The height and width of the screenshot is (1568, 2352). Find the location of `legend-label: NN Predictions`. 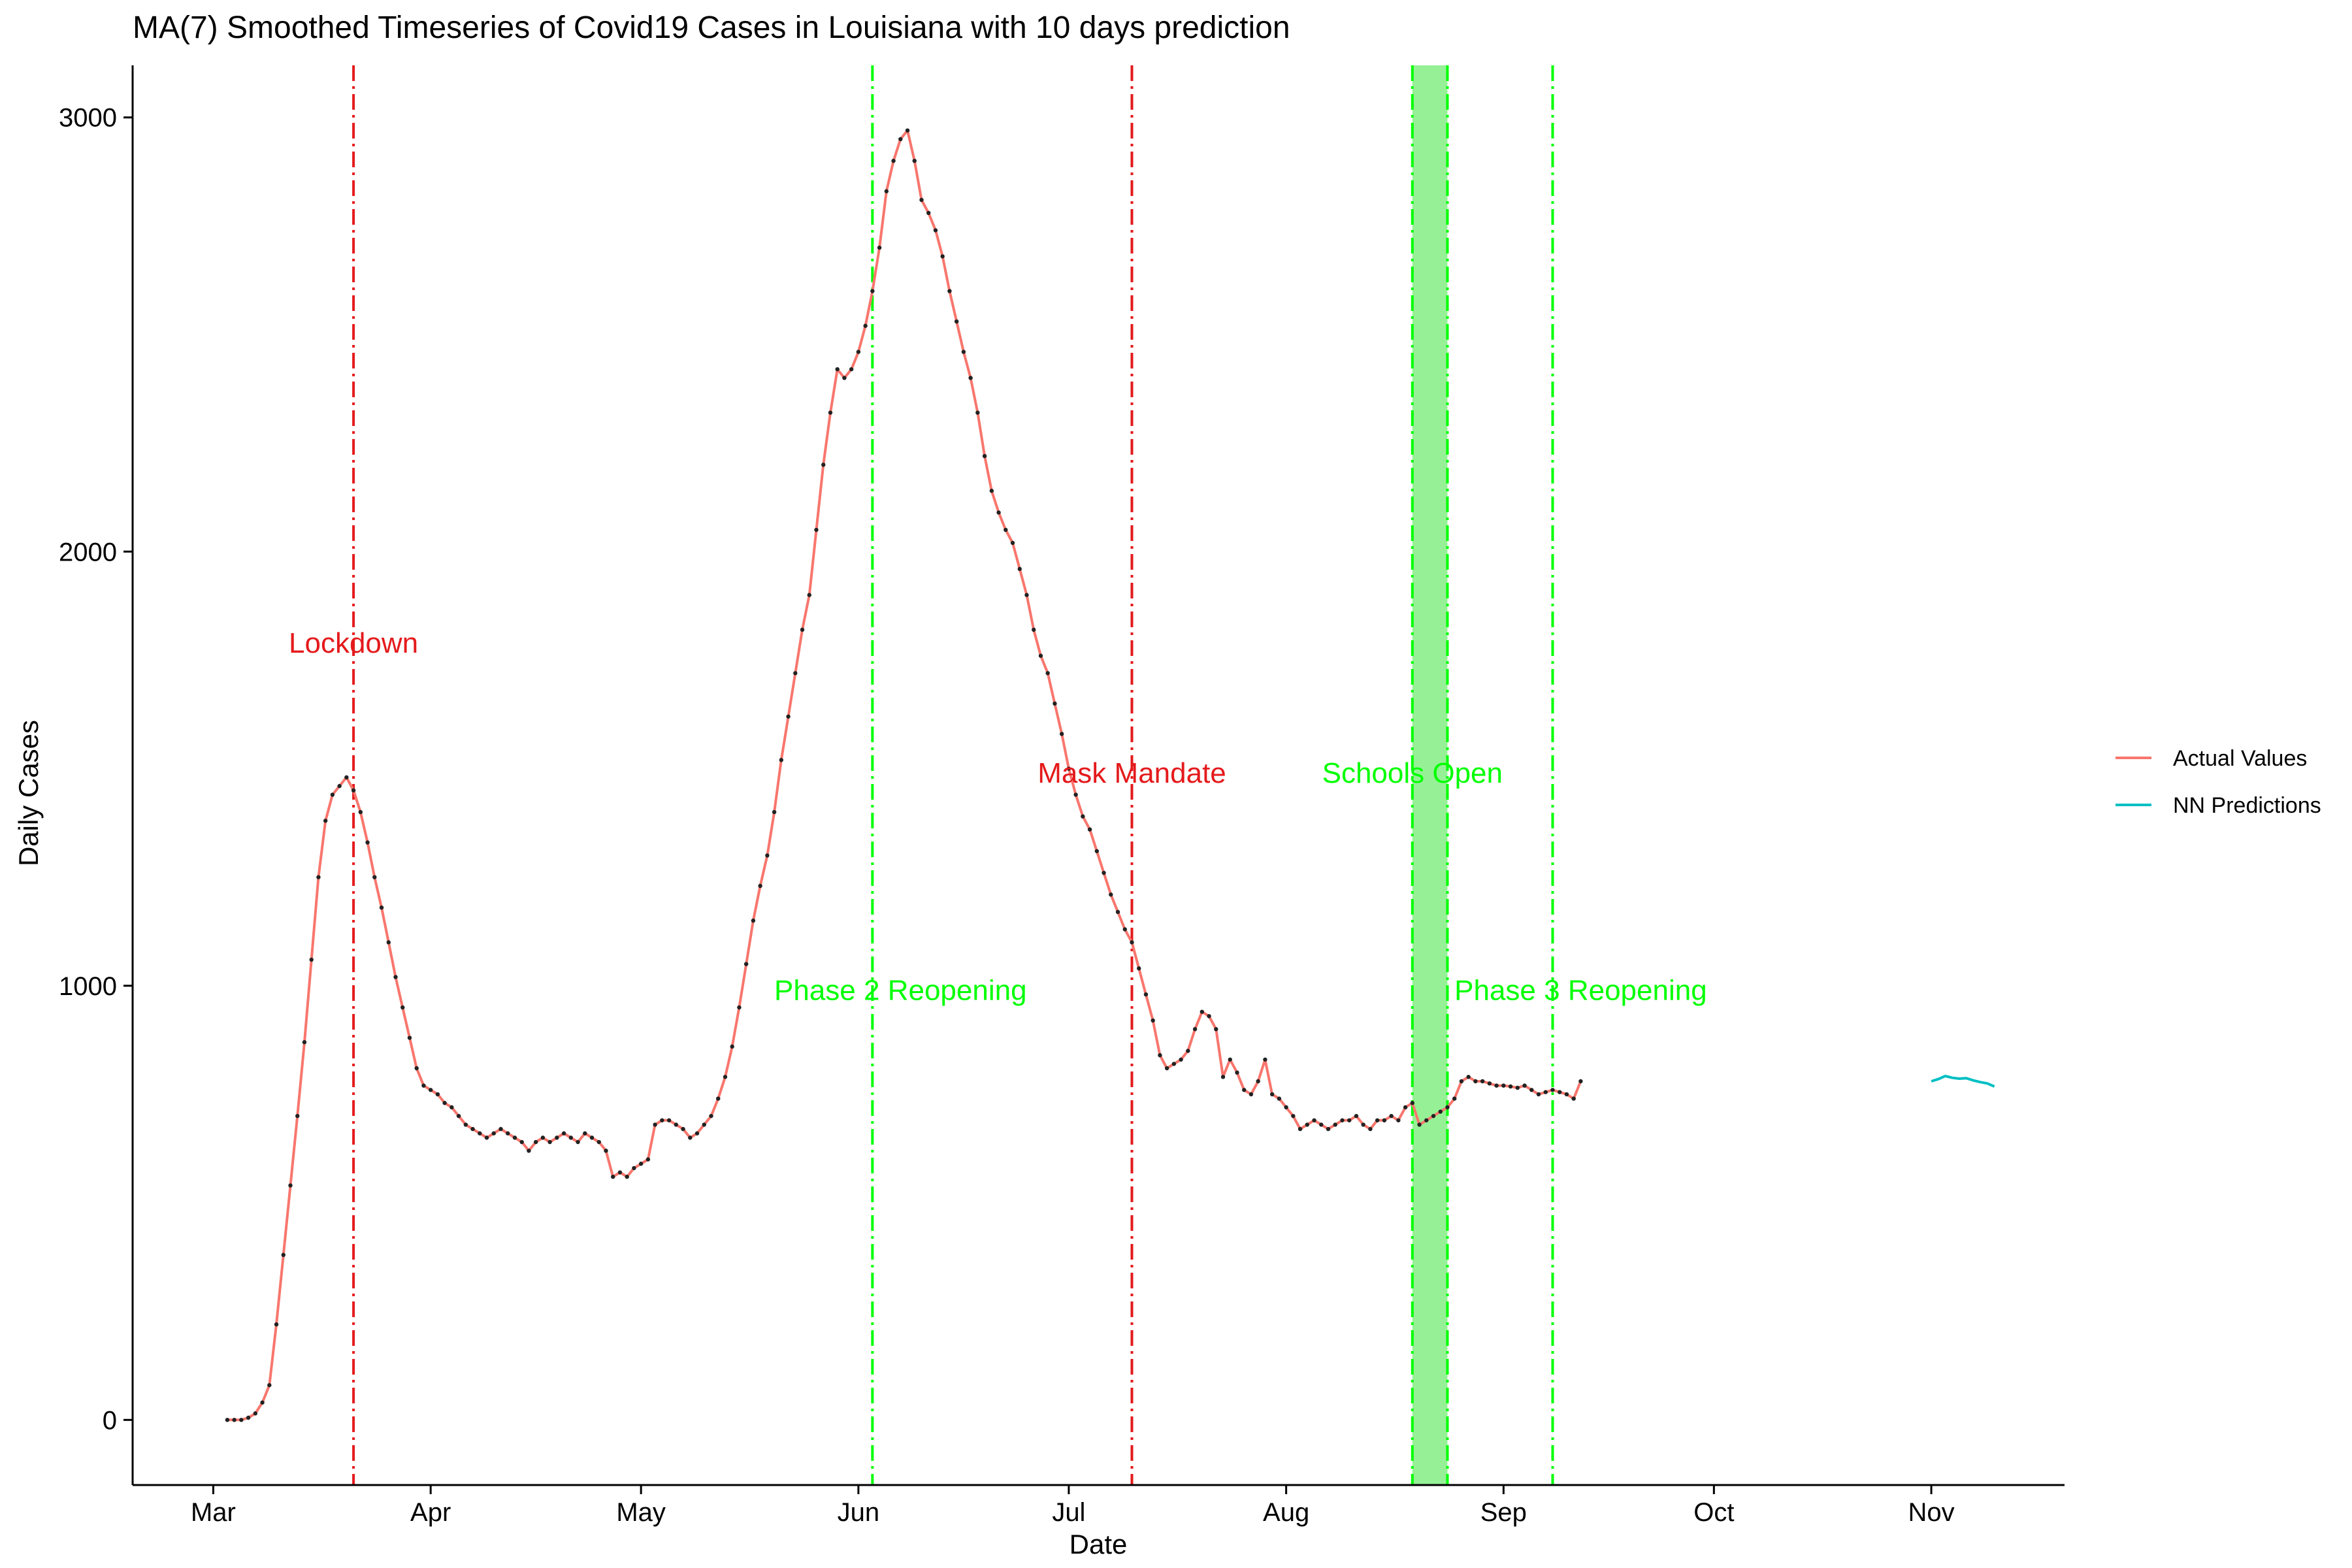

legend-label: NN Predictions is located at coordinates (2247, 805).